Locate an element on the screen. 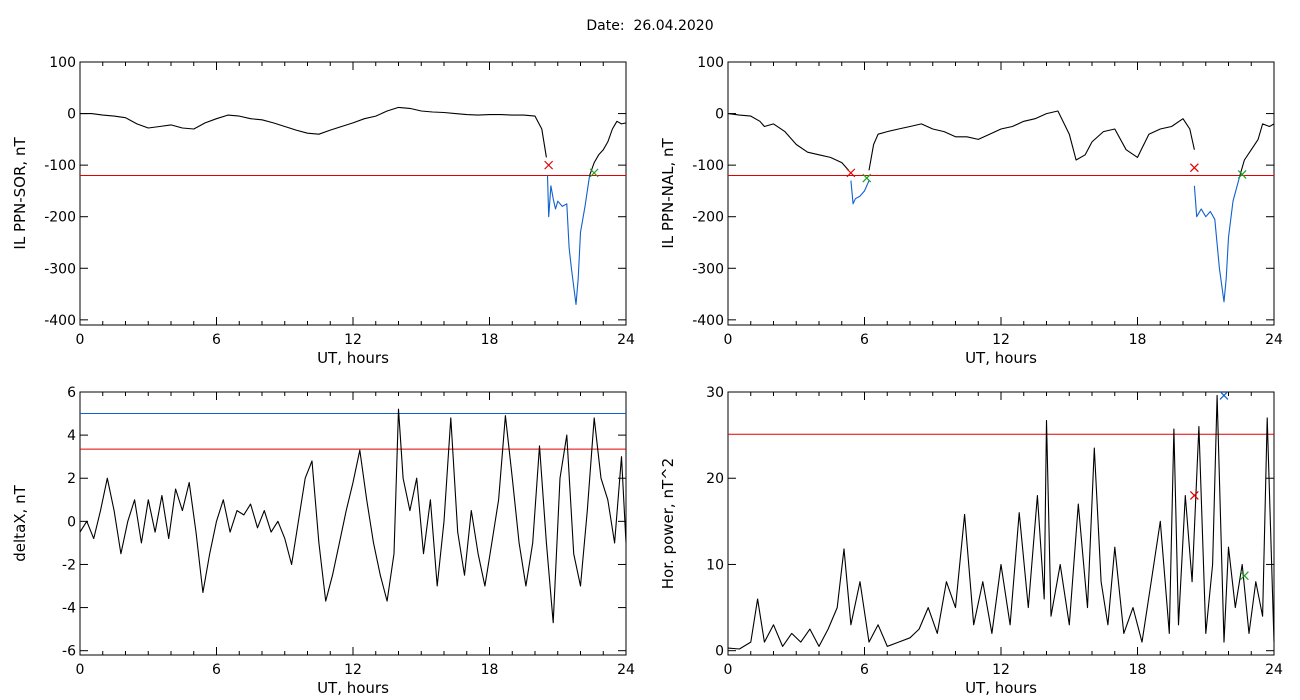 This screenshot has height=700, width=1300. y-tick-label: -6 is located at coordinates (69, 652).